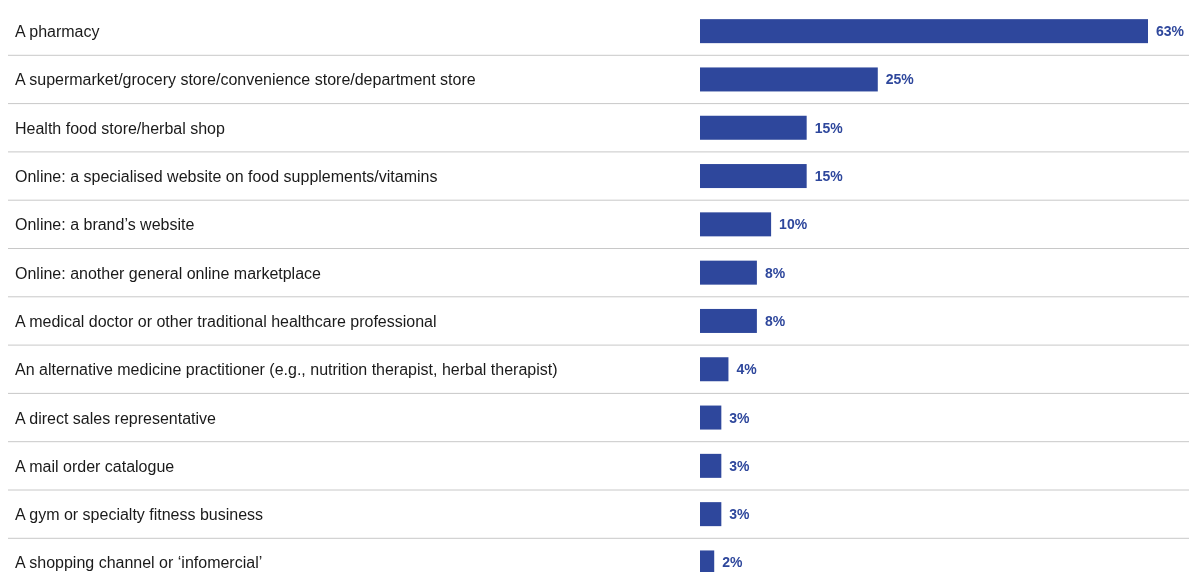 The image size is (1189, 572). I want to click on y-tick-label: An alternative medicine practitioner (e.g., nutrition therapist, herbal therapist), so click(286, 370).